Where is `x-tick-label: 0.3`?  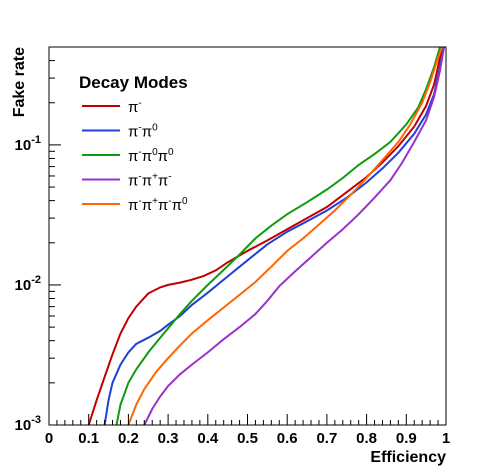
x-tick-label: 0.3 is located at coordinates (168, 438).